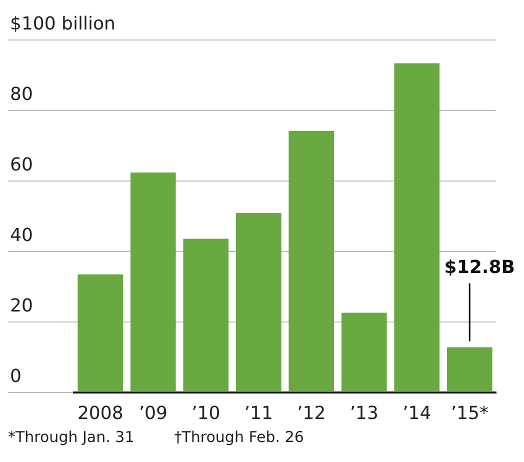 The image size is (524, 462). Describe the element at coordinates (21, 235) in the screenshot. I see `y-tick-label: 40` at that location.